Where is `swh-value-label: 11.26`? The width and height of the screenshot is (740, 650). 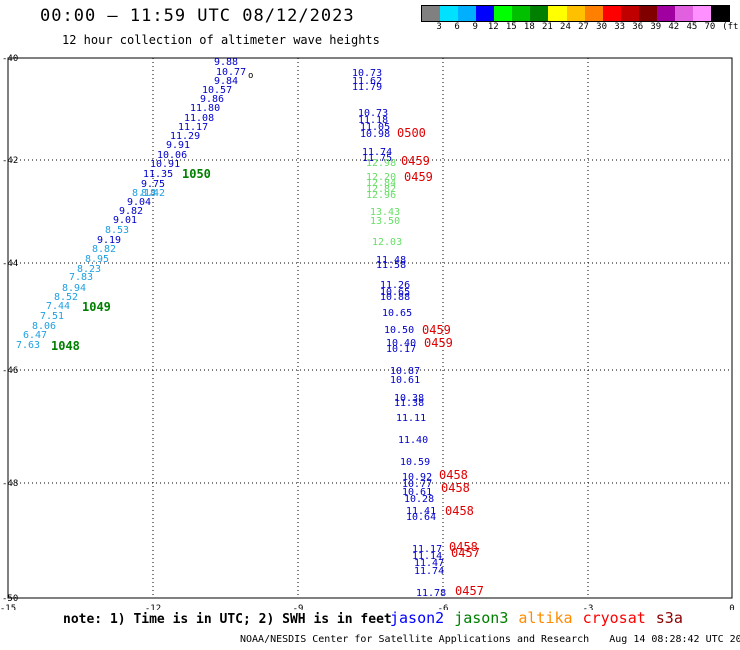 swh-value-label: 11.26 is located at coordinates (395, 285).